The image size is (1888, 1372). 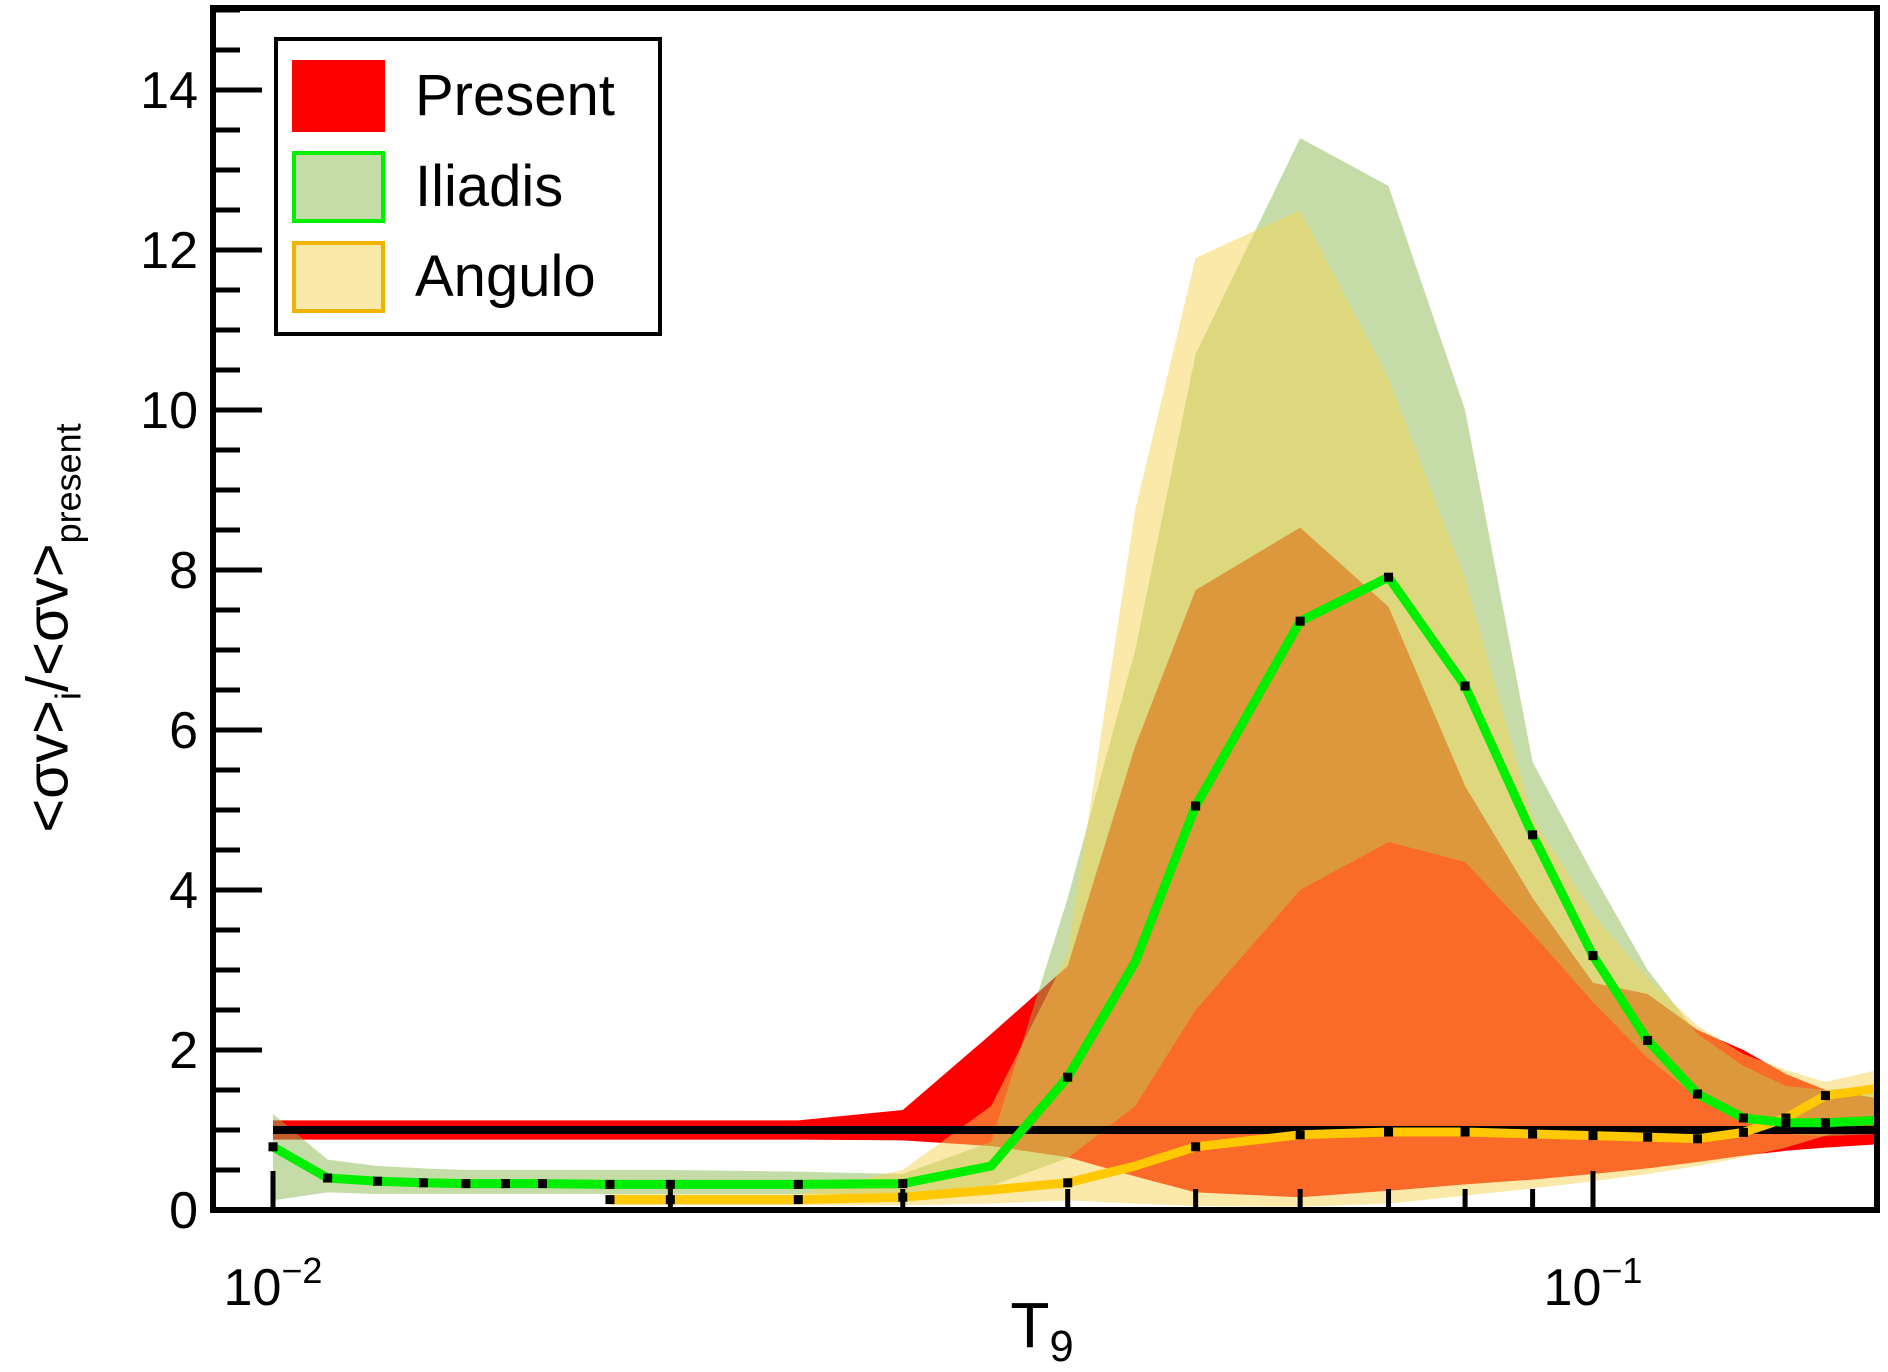 I want to click on x-tick-label: 10⁻¹, so click(x=1593, y=1283).